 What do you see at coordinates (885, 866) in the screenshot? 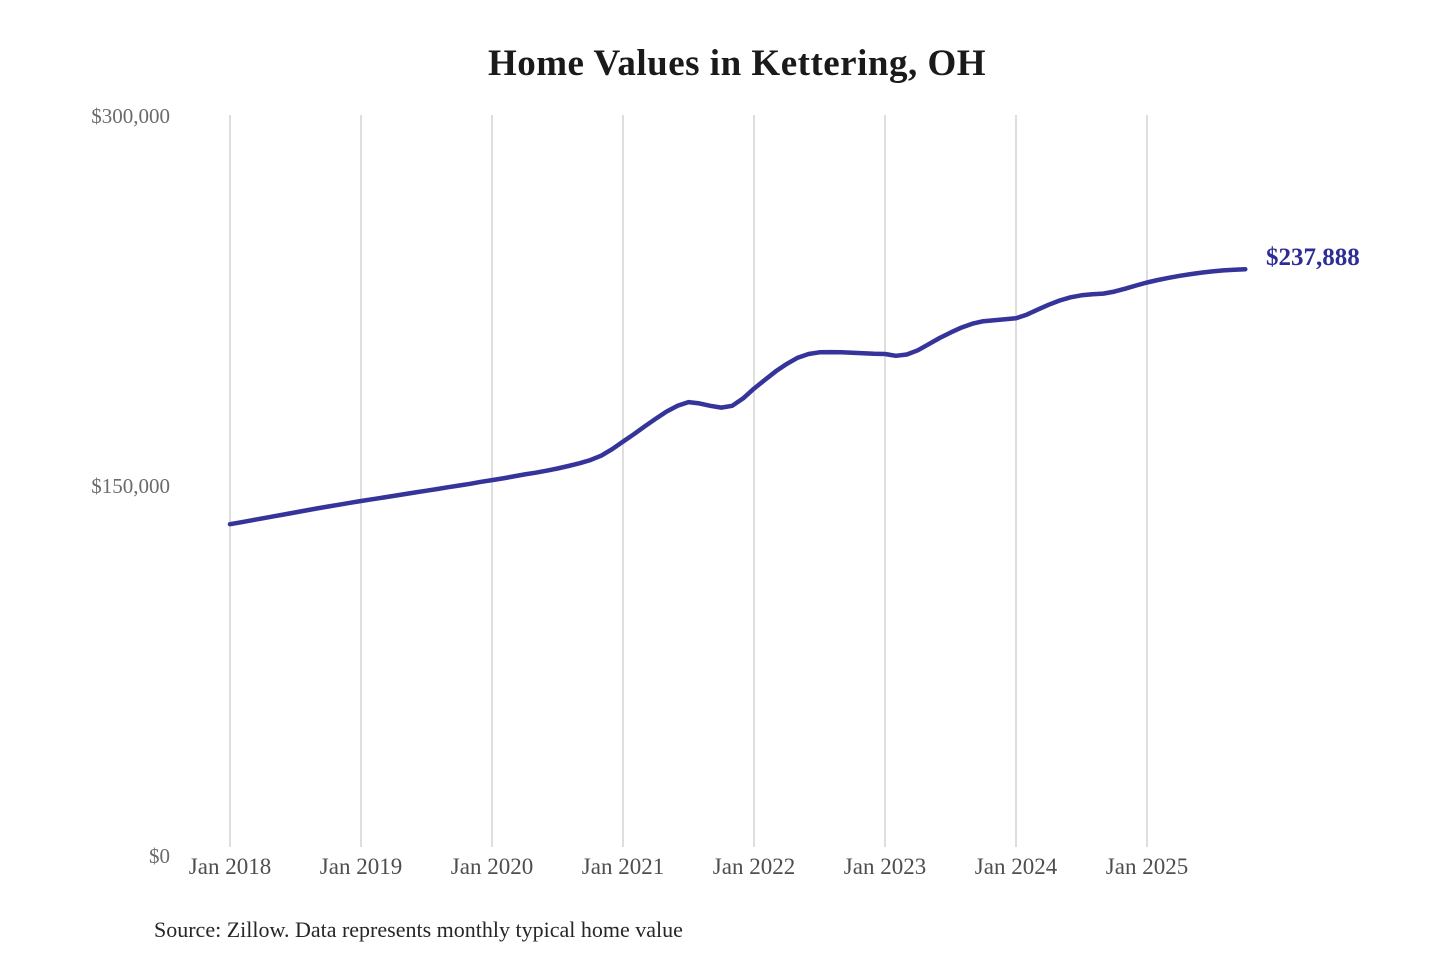
I see `x-axis-tick-jan-2023: Jan 2023` at bounding box center [885, 866].